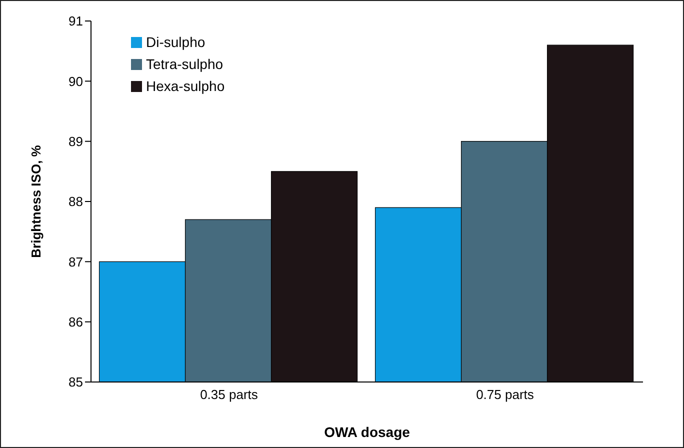  I want to click on legend-label: Hexa-sulpho, so click(185, 86).